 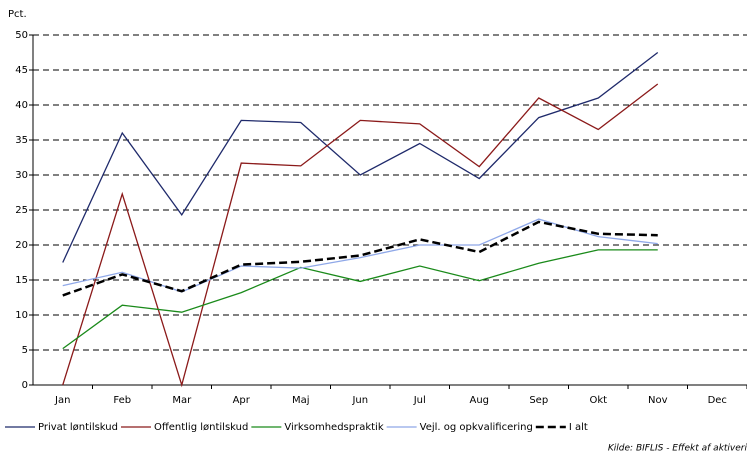 I want to click on x-tick-label: Dec, so click(x=717, y=400).